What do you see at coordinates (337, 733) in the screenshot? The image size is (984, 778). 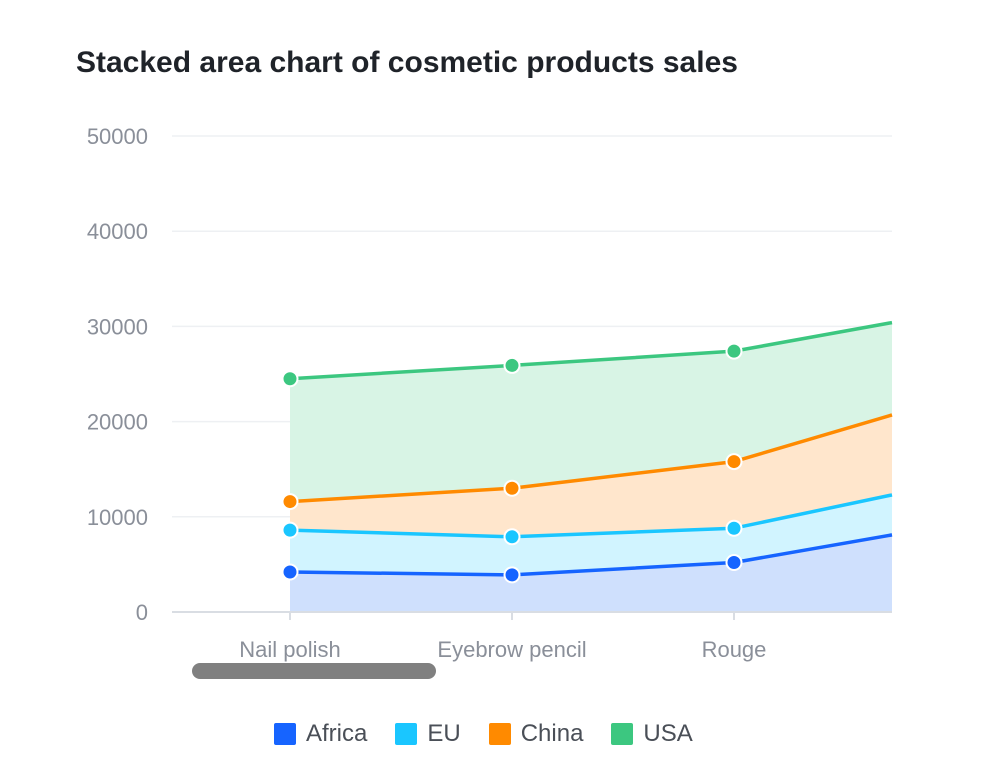 I see `legend-label: Africa` at bounding box center [337, 733].